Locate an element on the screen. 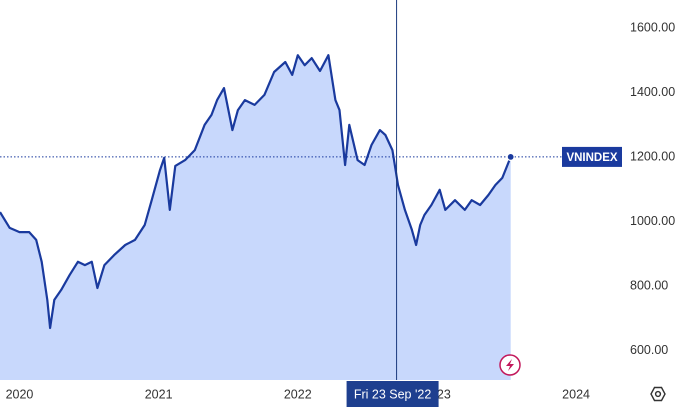 This screenshot has width=690, height=408. y-tick-label: 1400.00 is located at coordinates (652, 92).